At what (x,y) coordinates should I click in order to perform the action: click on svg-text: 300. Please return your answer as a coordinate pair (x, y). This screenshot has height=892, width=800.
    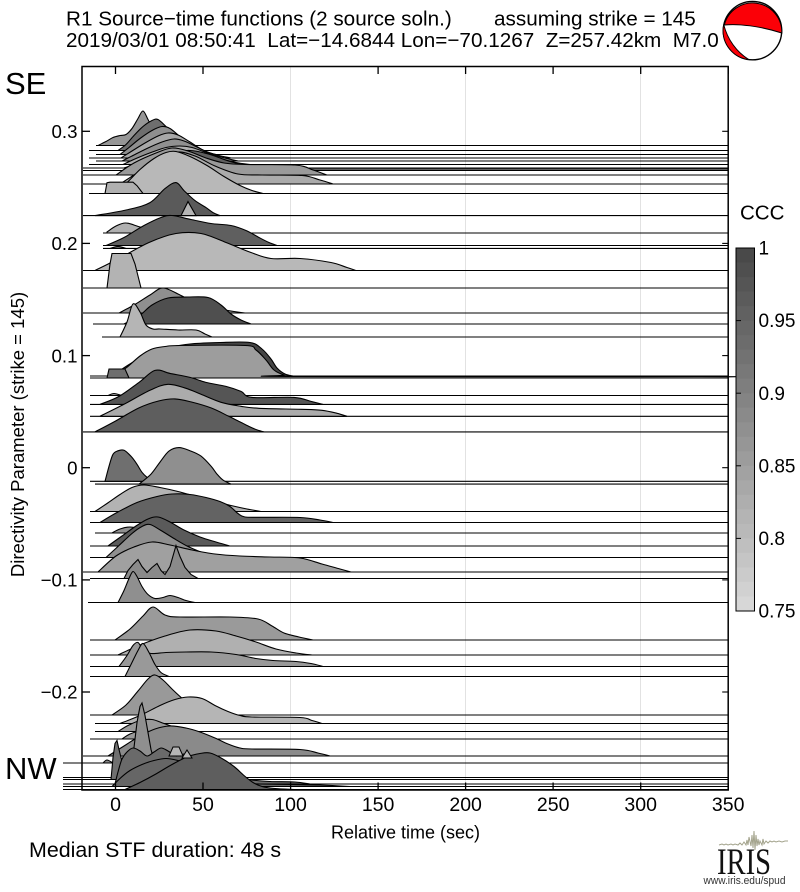
    Looking at the image, I should click on (640, 805).